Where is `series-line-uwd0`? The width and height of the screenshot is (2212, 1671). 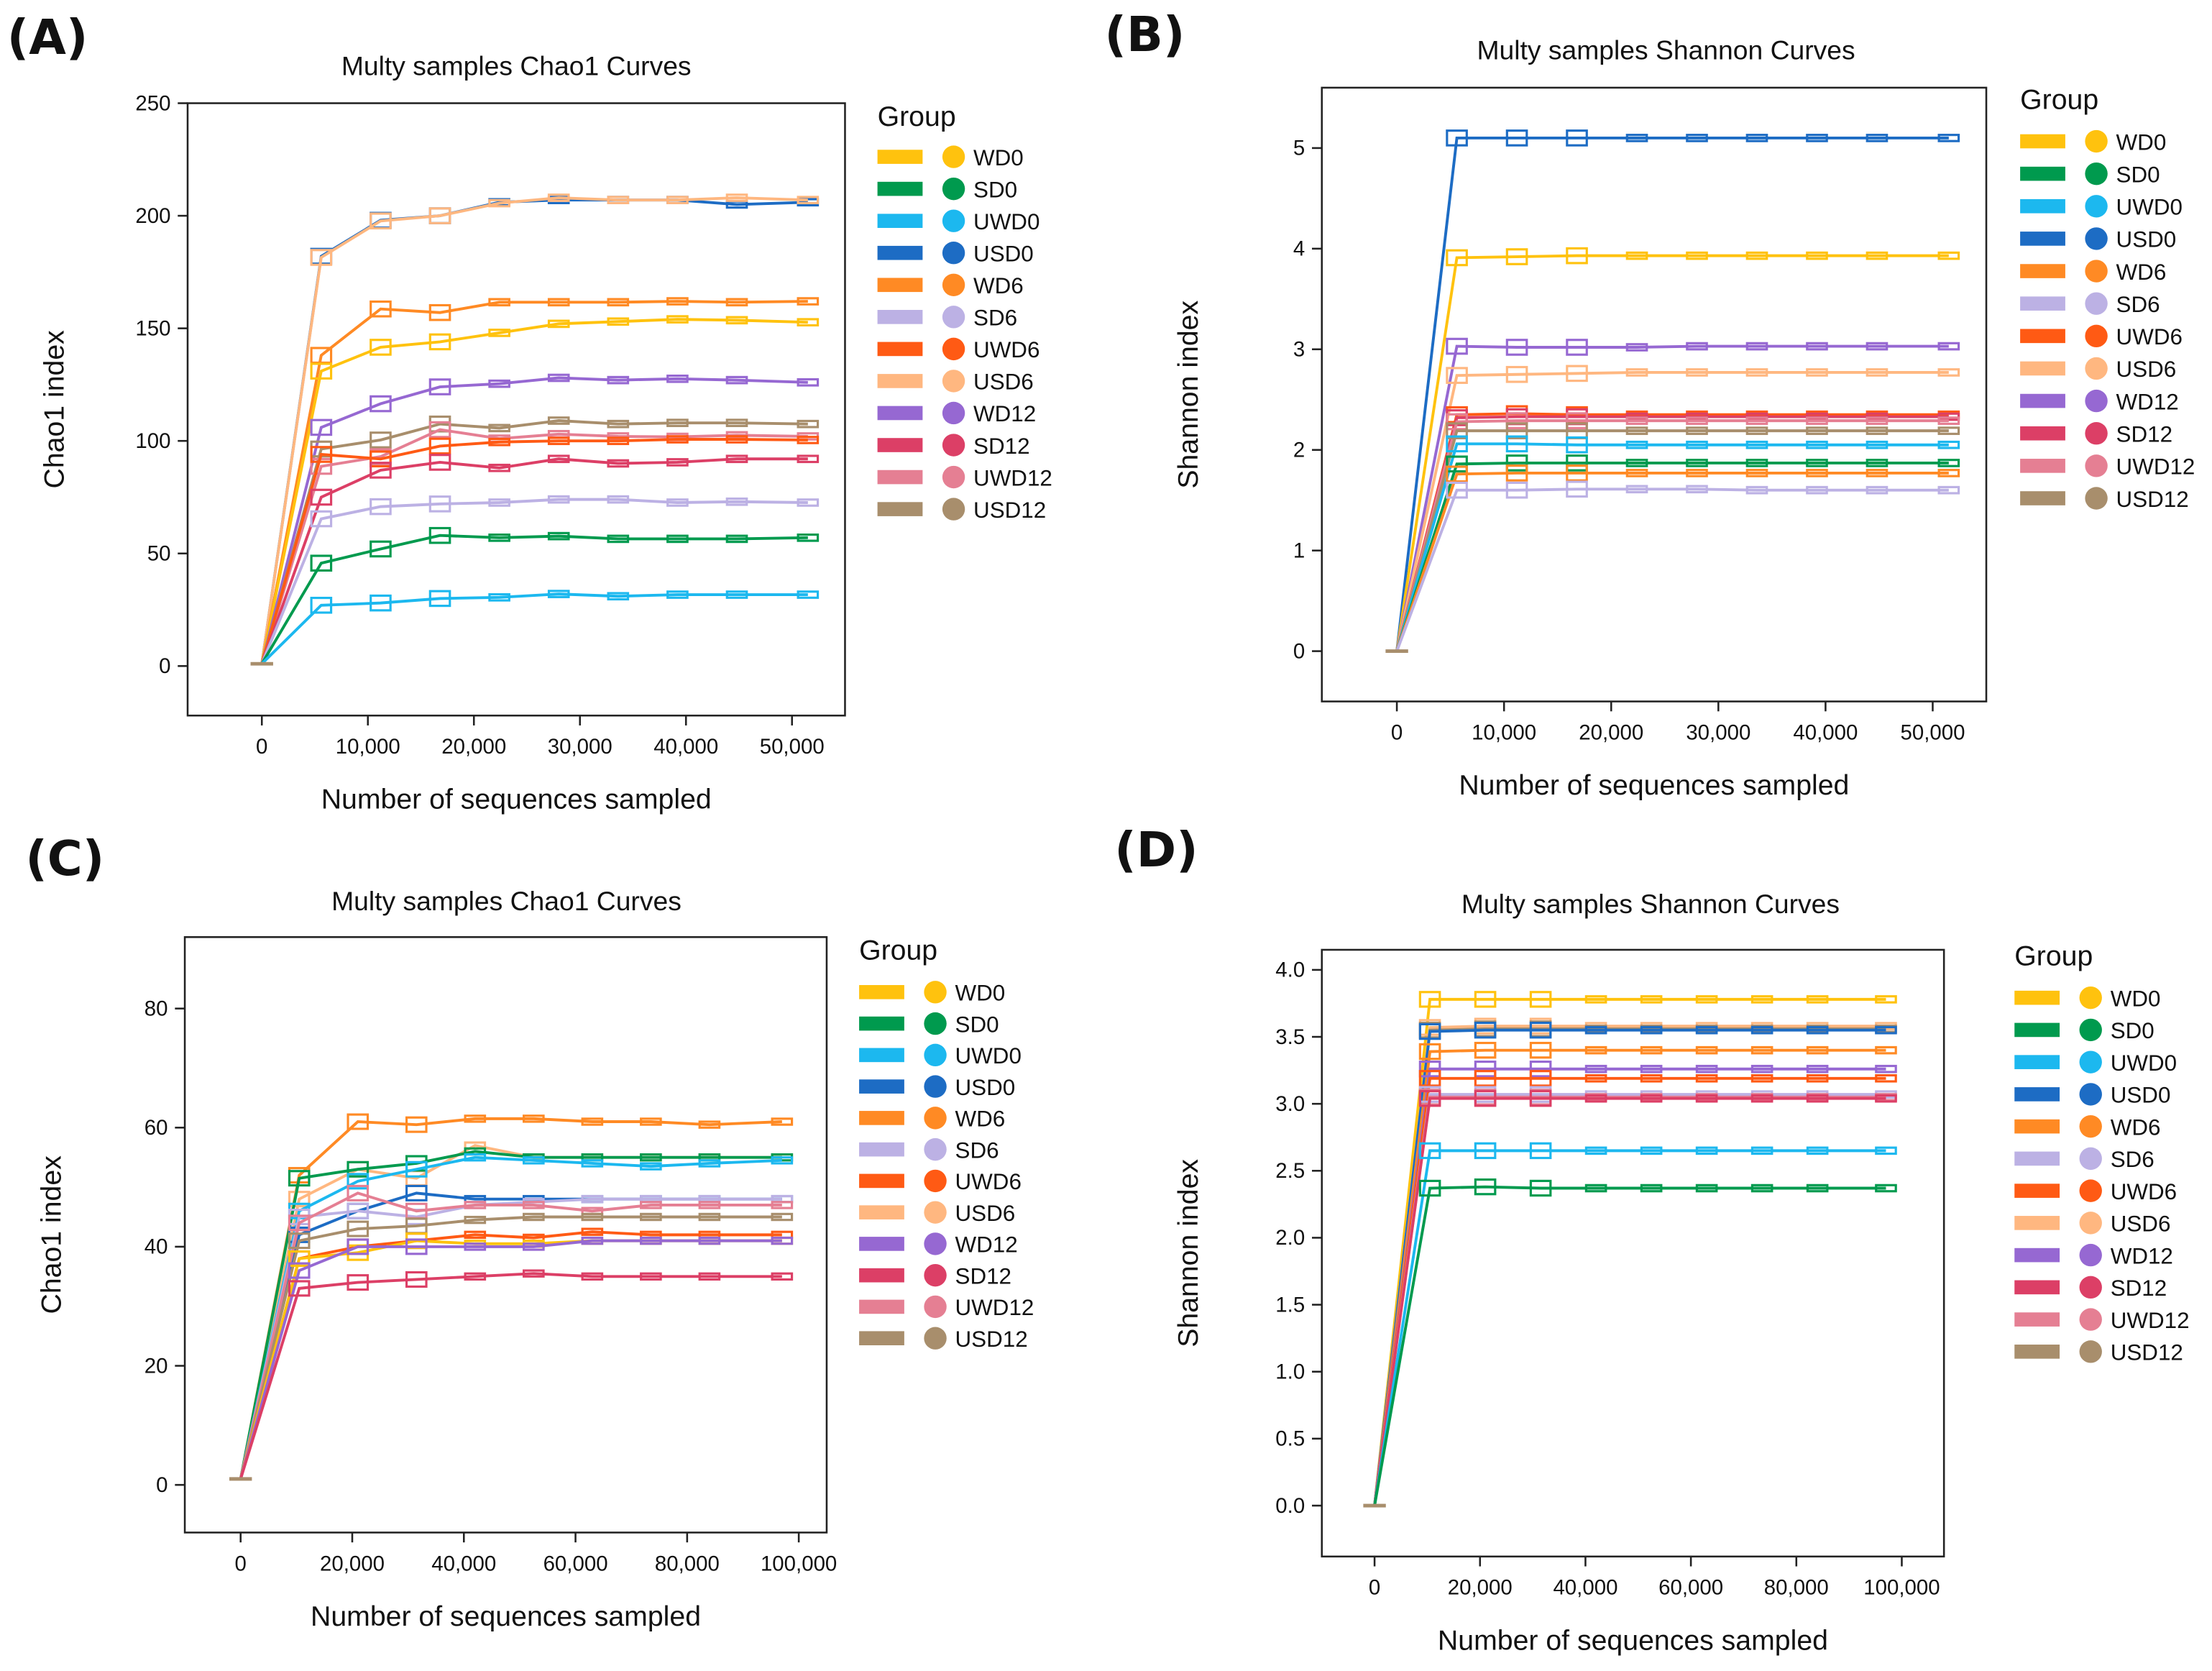 series-line-uwd0 is located at coordinates (534, 628).